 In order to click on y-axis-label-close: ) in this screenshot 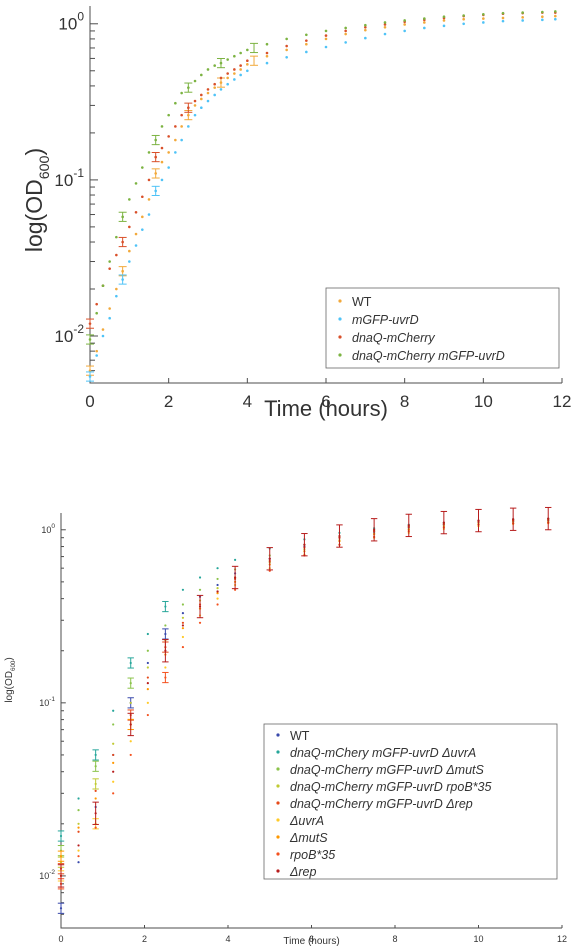, I will do `click(34, 152)`.